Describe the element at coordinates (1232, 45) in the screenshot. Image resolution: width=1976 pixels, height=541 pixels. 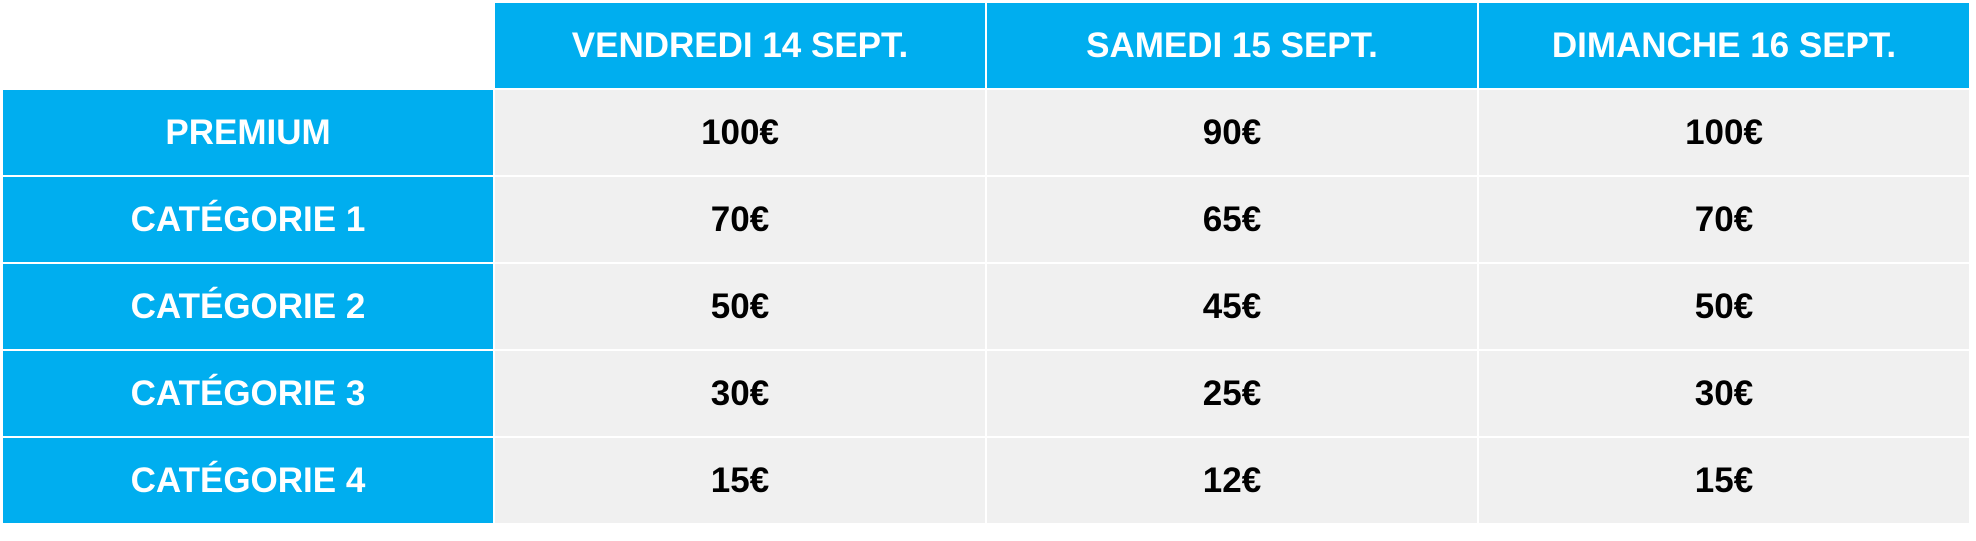
I see `column-header: SAMEDI 15 SEPT.` at that location.